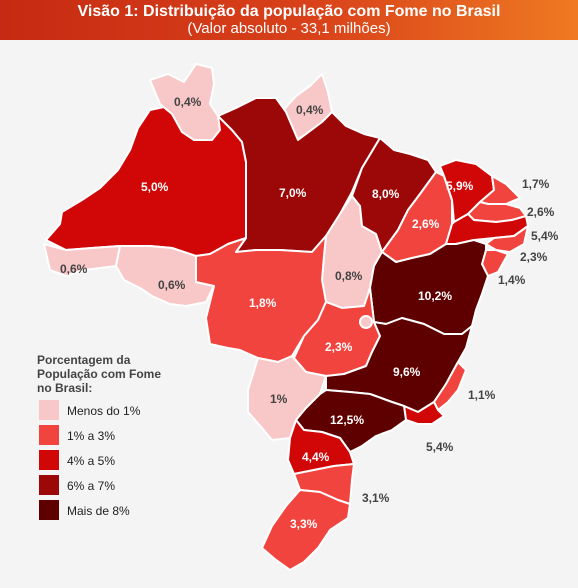 This screenshot has height=588, width=578. Describe the element at coordinates (376, 498) in the screenshot. I see `label-sc: 3,1%` at that location.